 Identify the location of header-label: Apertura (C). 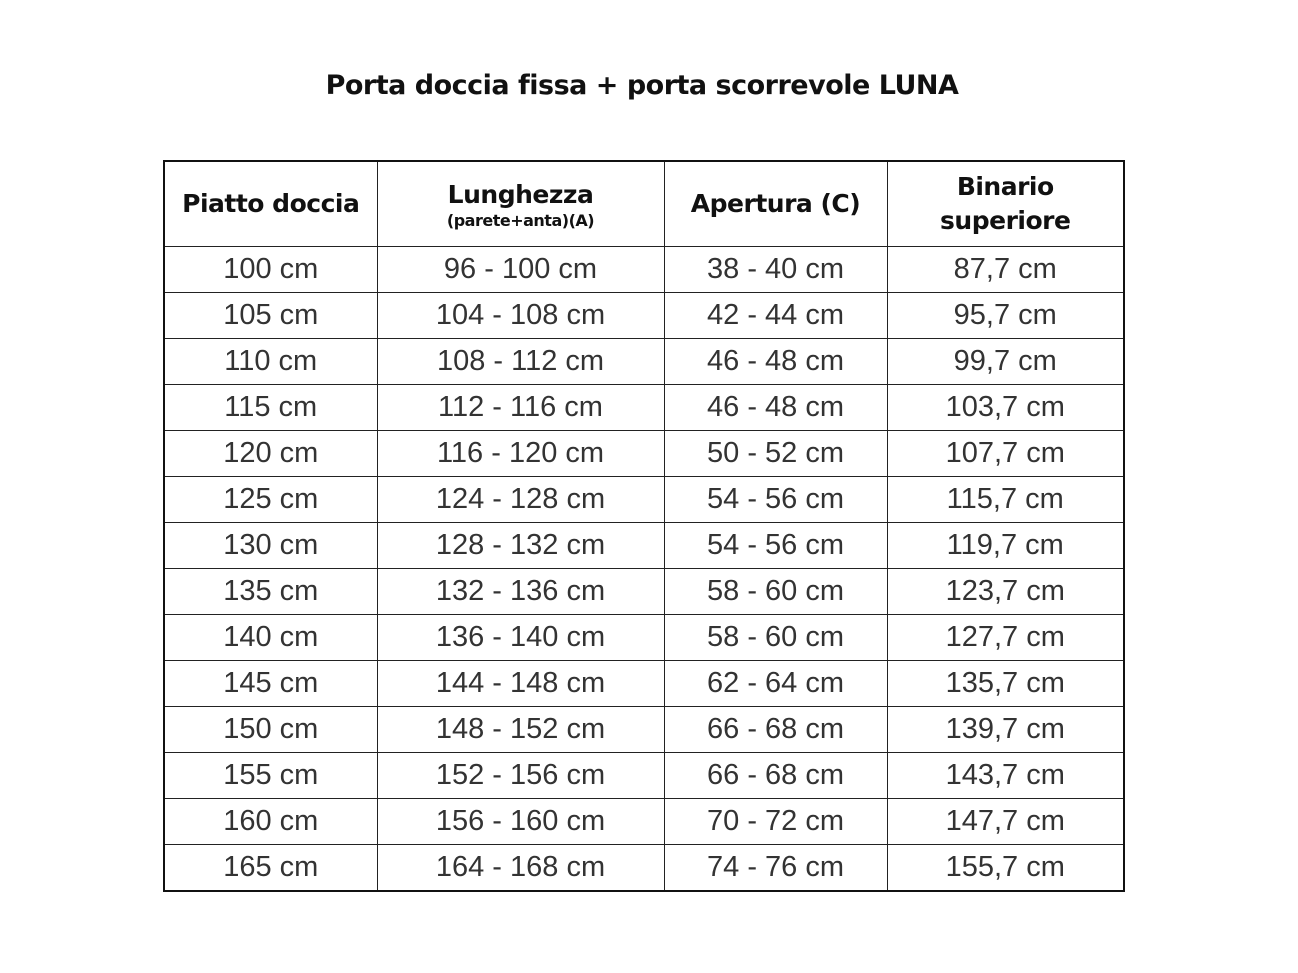
(775, 203).